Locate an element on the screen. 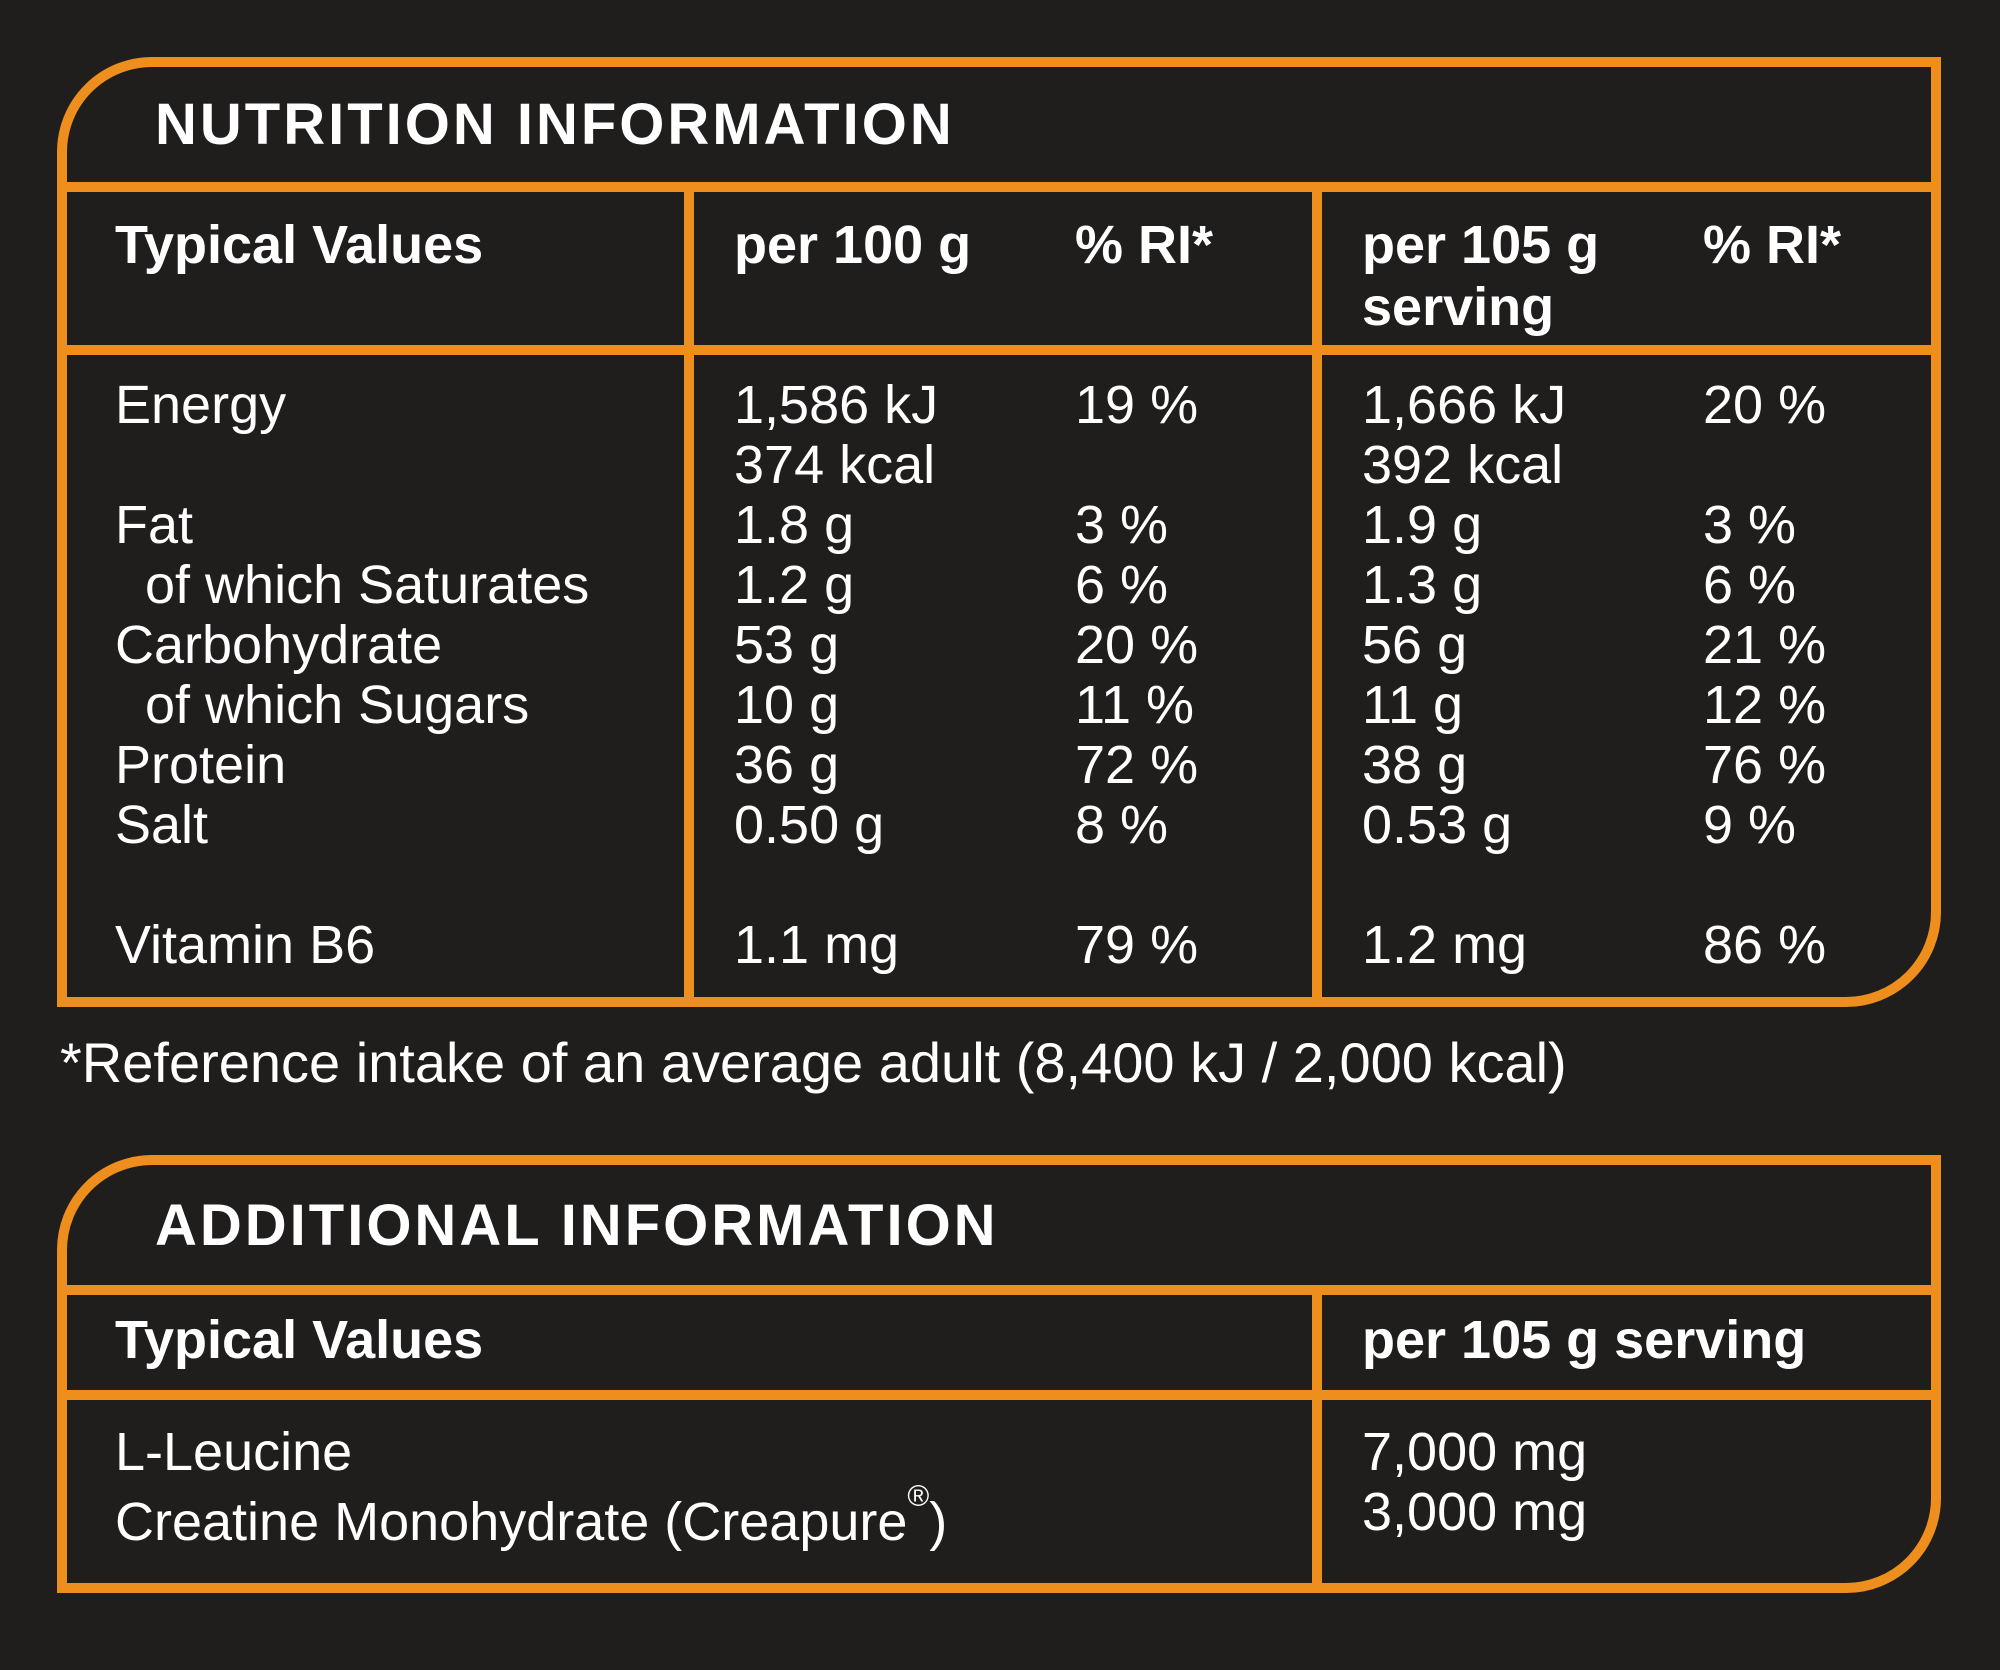 This screenshot has width=2000, height=1670. per-100g-value: 1.2 g is located at coordinates (794, 585).